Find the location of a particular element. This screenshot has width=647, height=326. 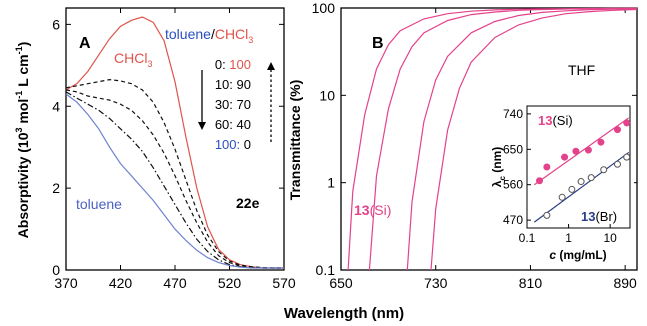

panel-b-x-tick-label: 810 is located at coordinates (531, 283).